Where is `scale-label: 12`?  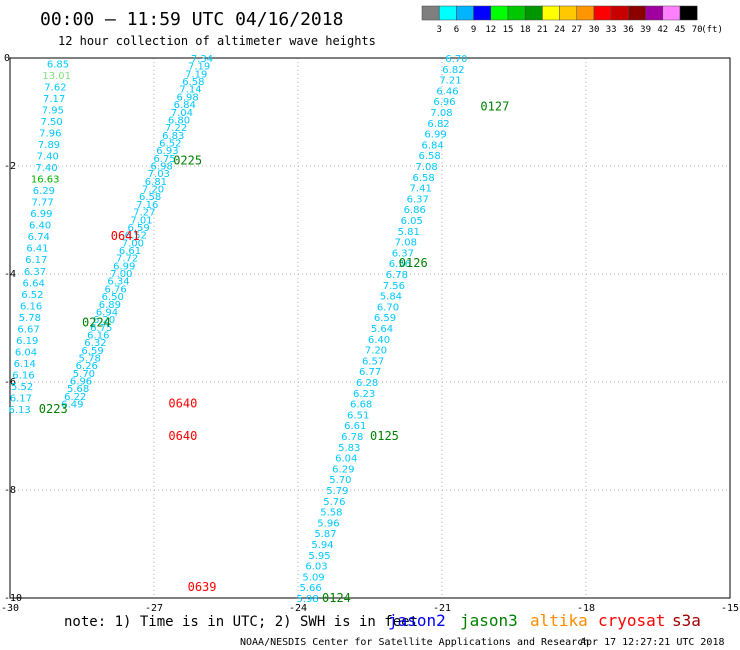 scale-label: 12 is located at coordinates (490, 30).